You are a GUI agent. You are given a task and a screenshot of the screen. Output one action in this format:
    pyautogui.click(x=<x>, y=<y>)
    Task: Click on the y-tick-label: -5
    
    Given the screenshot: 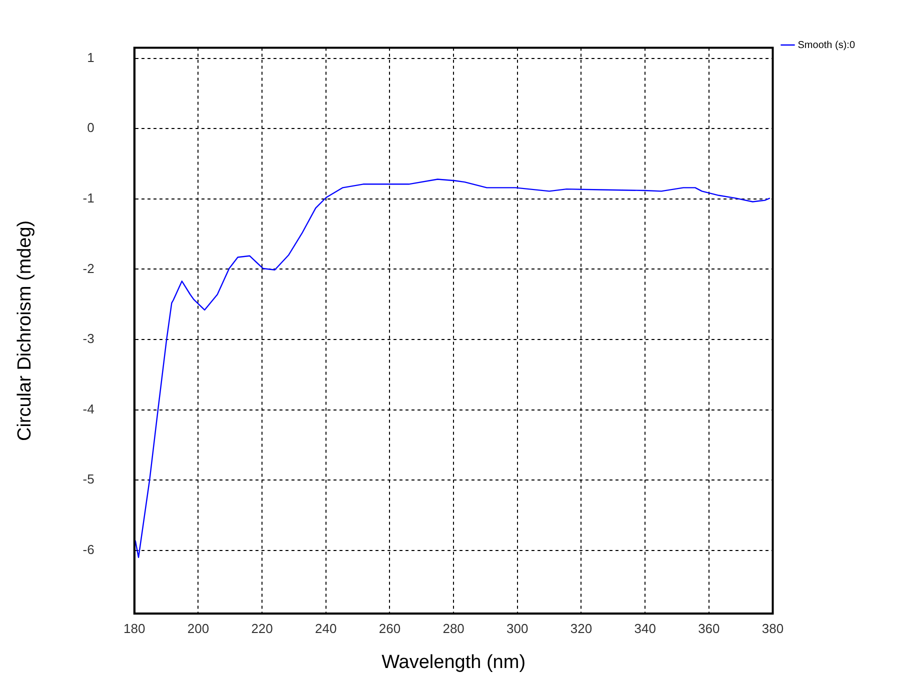 What is the action you would take?
    pyautogui.click(x=88, y=479)
    